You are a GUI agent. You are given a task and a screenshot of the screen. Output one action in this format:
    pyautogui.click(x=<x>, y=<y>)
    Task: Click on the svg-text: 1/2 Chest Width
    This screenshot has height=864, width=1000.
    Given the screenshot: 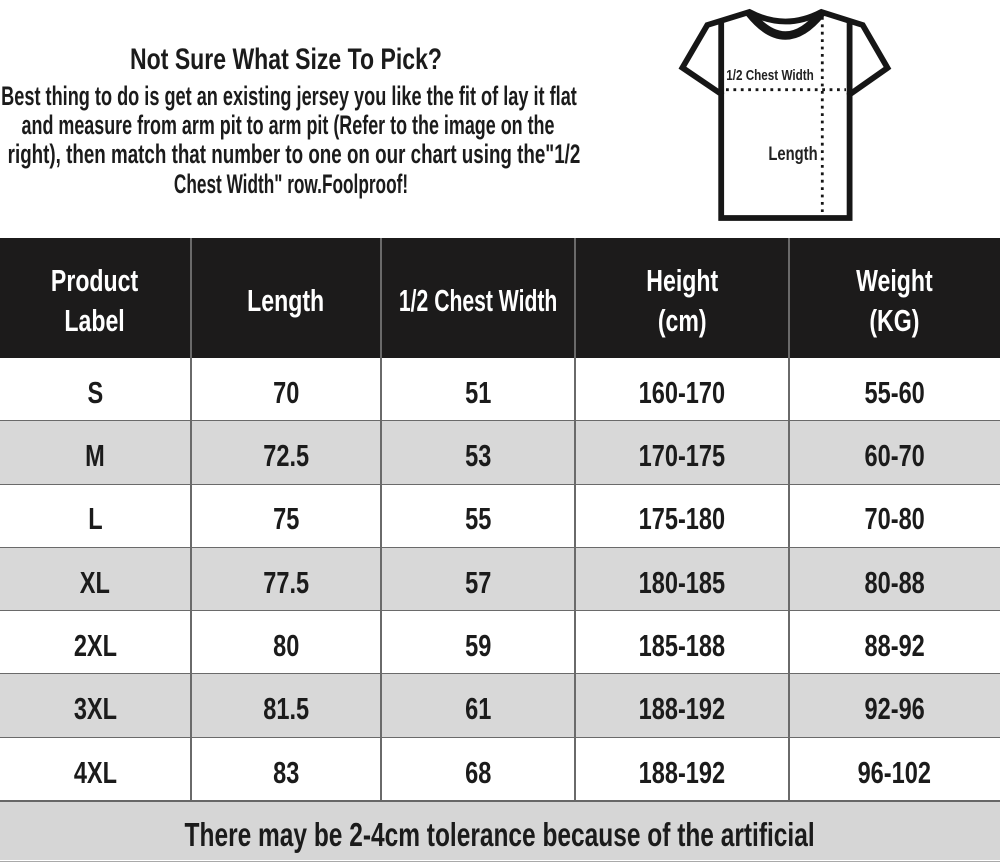 What is the action you would take?
    pyautogui.click(x=770, y=75)
    